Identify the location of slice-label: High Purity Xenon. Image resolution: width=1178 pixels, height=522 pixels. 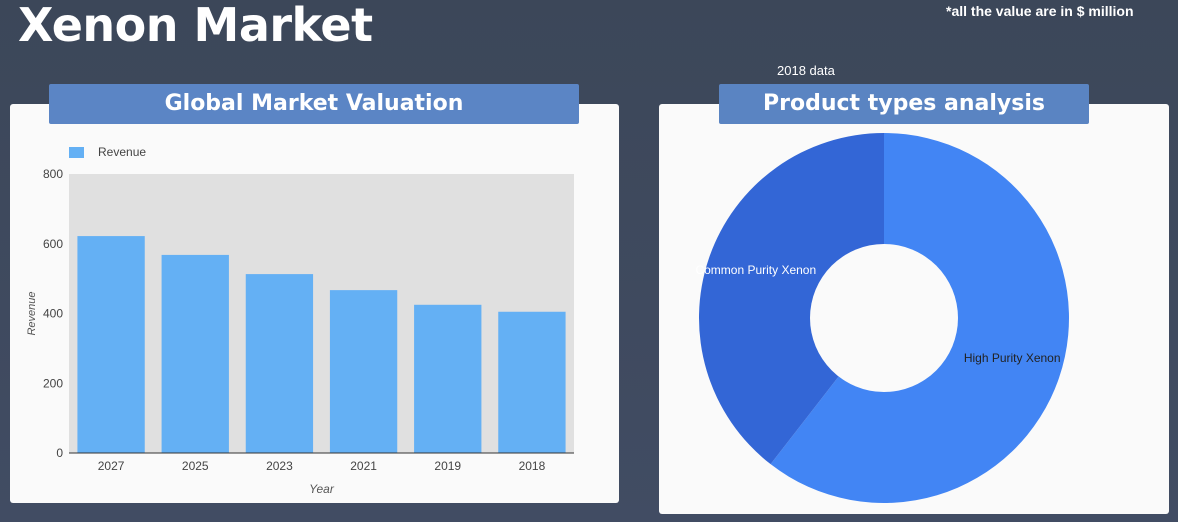
(1012, 358).